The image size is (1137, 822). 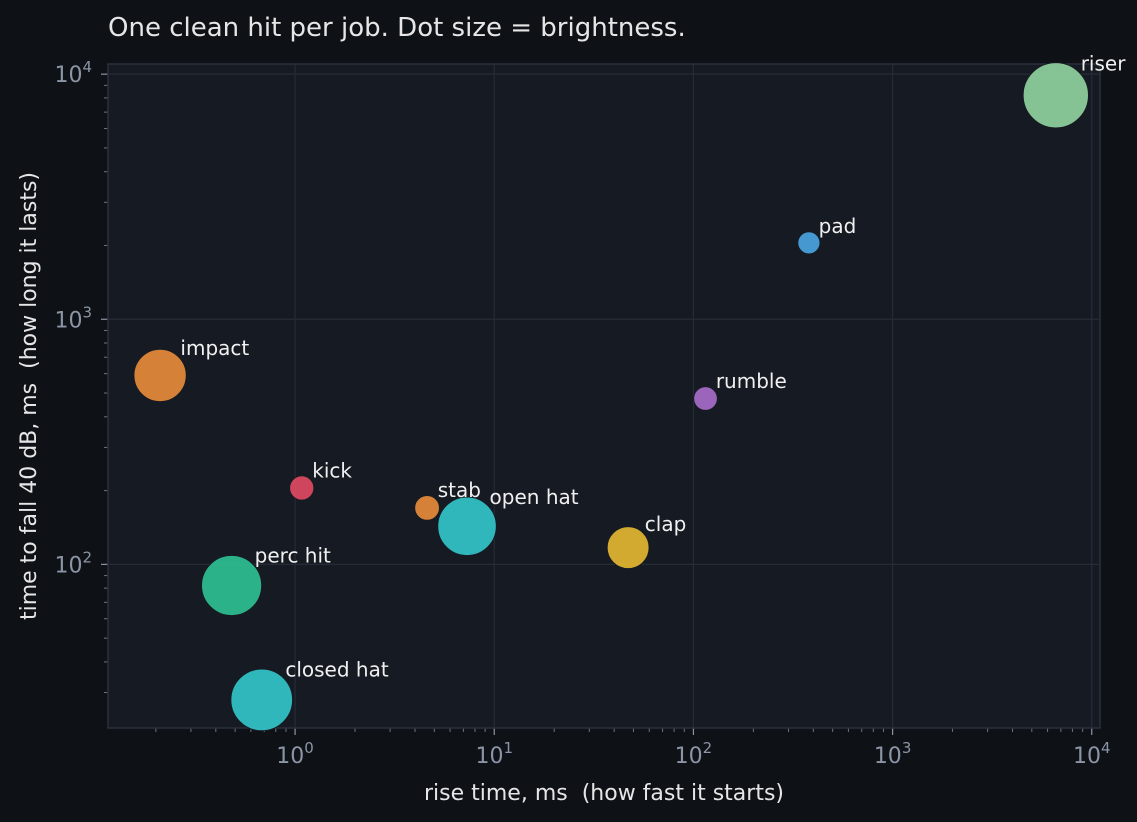 What do you see at coordinates (302, 488) in the screenshot?
I see `point-kick` at bounding box center [302, 488].